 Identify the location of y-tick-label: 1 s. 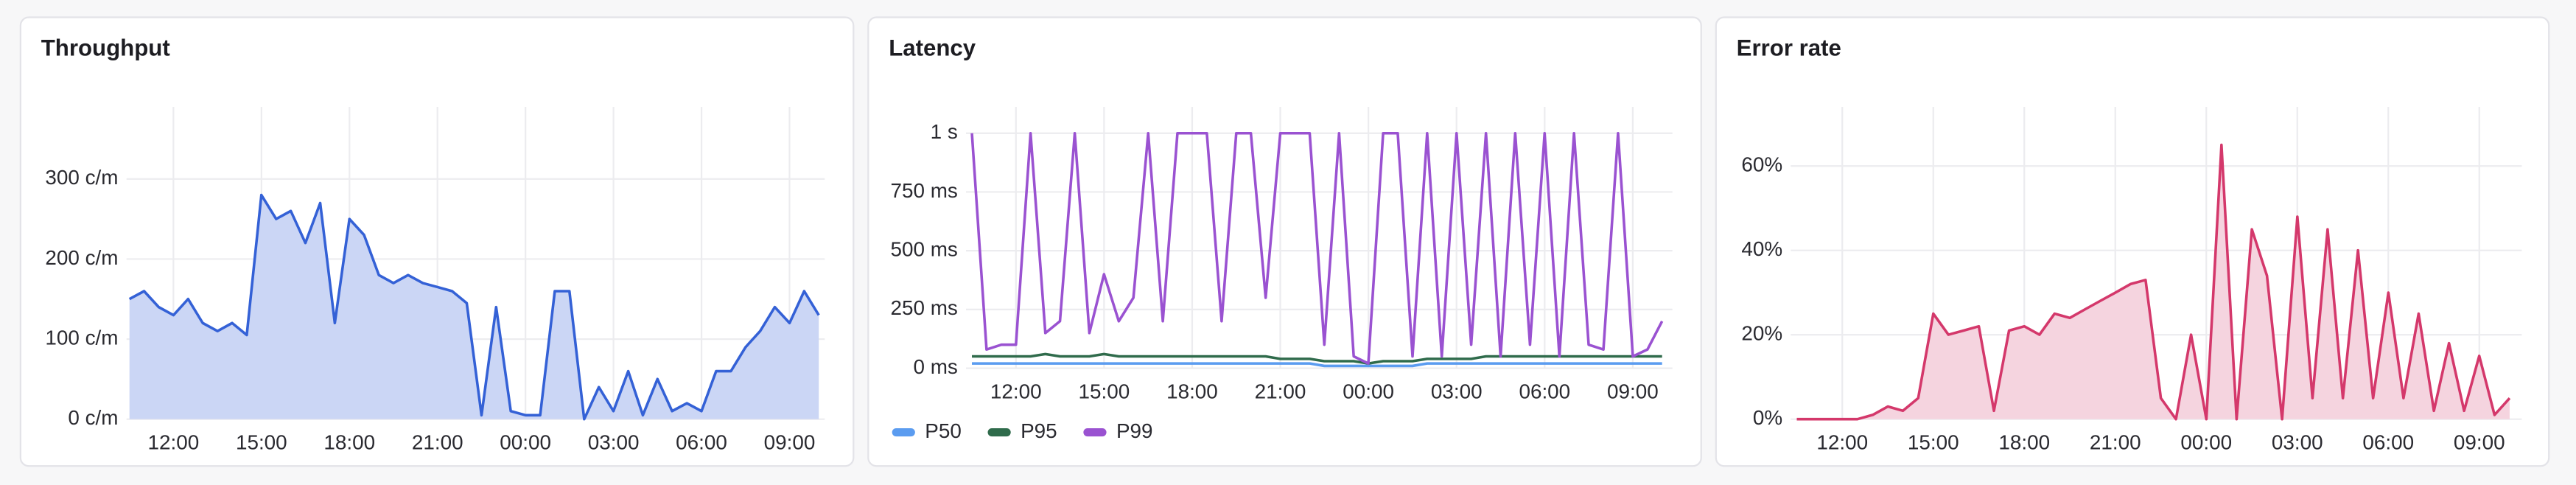
(944, 131).